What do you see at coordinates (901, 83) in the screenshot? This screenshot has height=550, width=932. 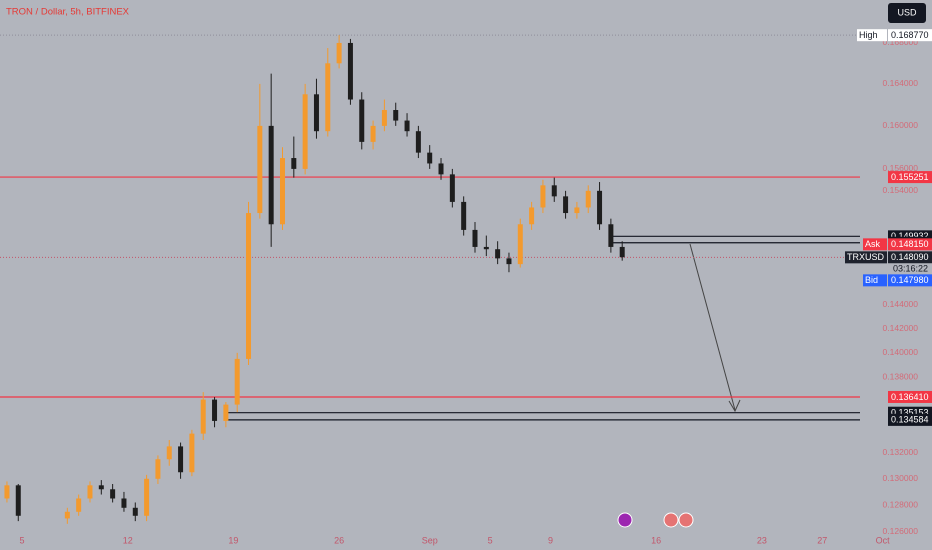 I see `y-tick-label: 0.164000` at bounding box center [901, 83].